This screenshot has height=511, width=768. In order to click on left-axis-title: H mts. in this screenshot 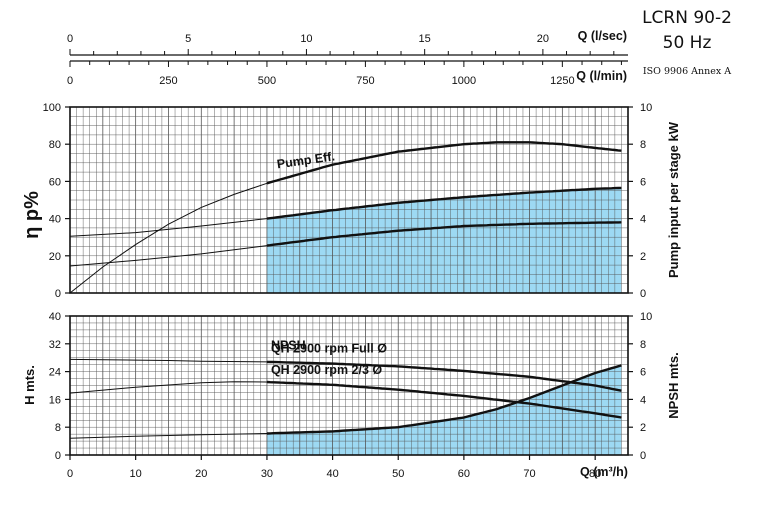, I will do `click(29, 385)`.